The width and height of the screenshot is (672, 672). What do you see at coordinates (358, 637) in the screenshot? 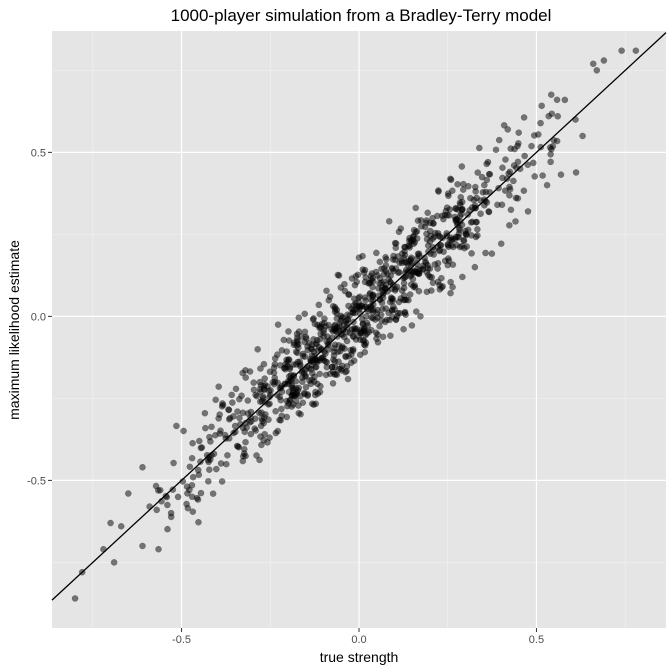
I see `x-axis-ticks: -0.5 0.0 0.5` at bounding box center [358, 637].